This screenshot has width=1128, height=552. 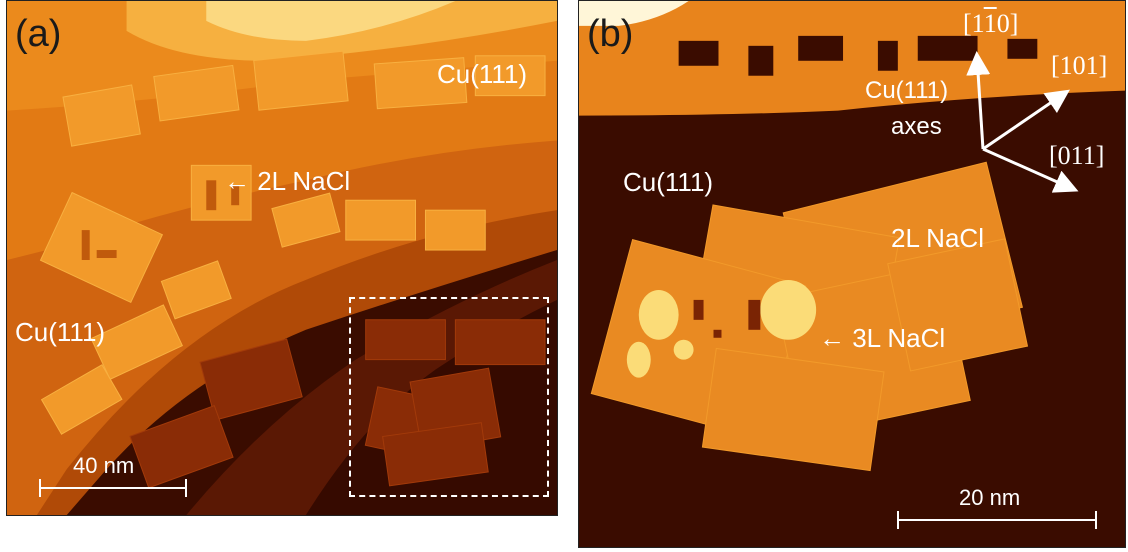 What do you see at coordinates (990, 497) in the screenshot?
I see `scale-bar-label-b: 20 nm` at bounding box center [990, 497].